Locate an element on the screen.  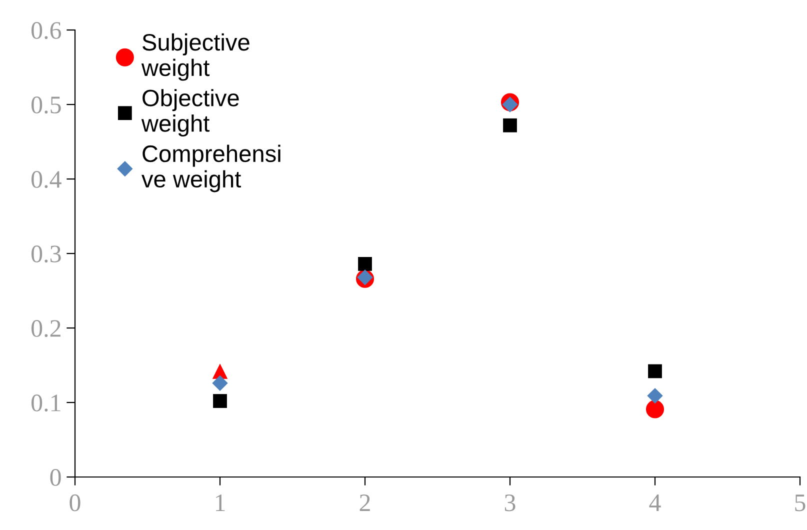
y-tick-label: 0.4 is located at coordinates (47, 179).